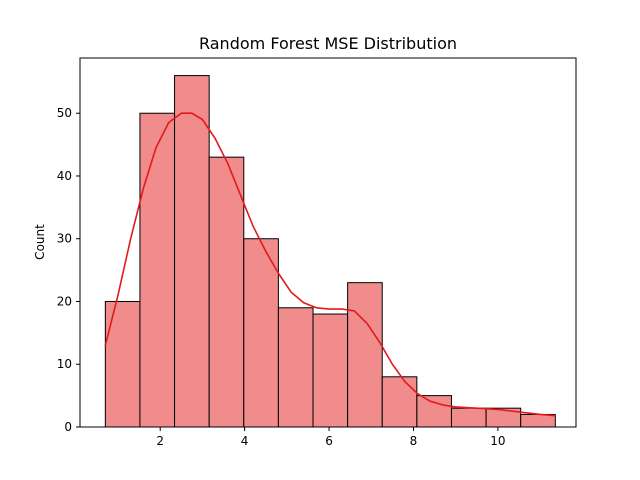 Image resolution: width=640 pixels, height=480 pixels. I want to click on y-axis-label: Count, so click(40, 242).